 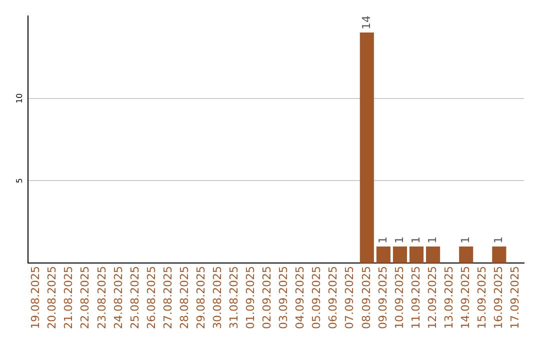 I want to click on x-tick-label: 20.08.2025, so click(x=52, y=298).